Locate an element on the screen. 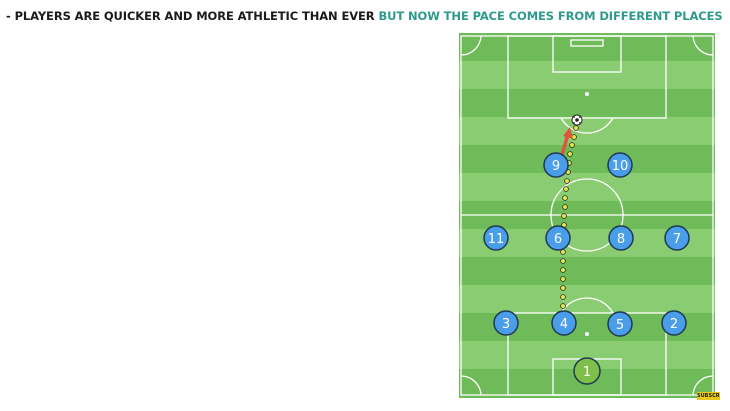 This screenshot has width=730, height=411. player-marker: 10 is located at coordinates (620, 165).